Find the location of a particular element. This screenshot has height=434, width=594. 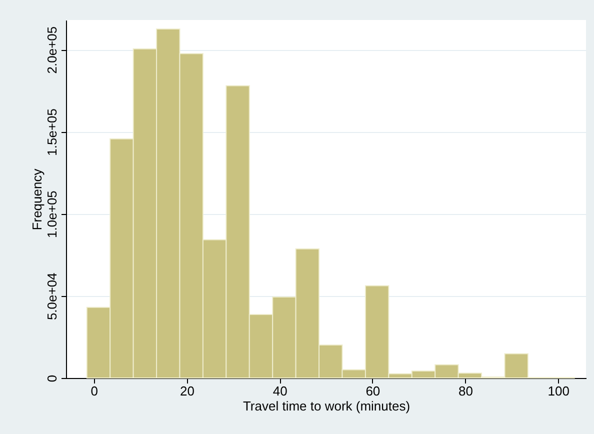

y-tick-label: 1.0e+05 is located at coordinates (52, 214).